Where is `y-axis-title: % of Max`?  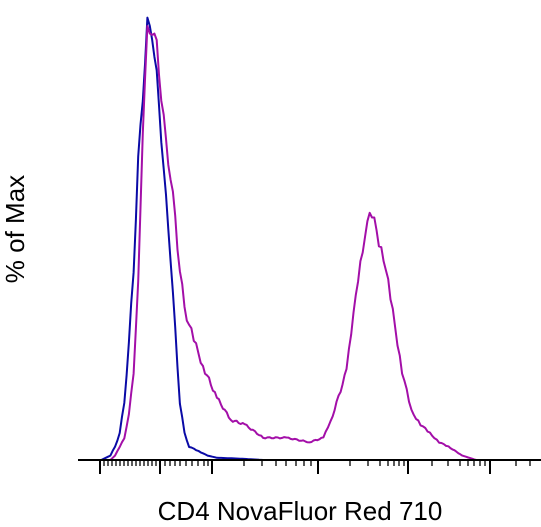 y-axis-title: % of Max is located at coordinates (15, 229).